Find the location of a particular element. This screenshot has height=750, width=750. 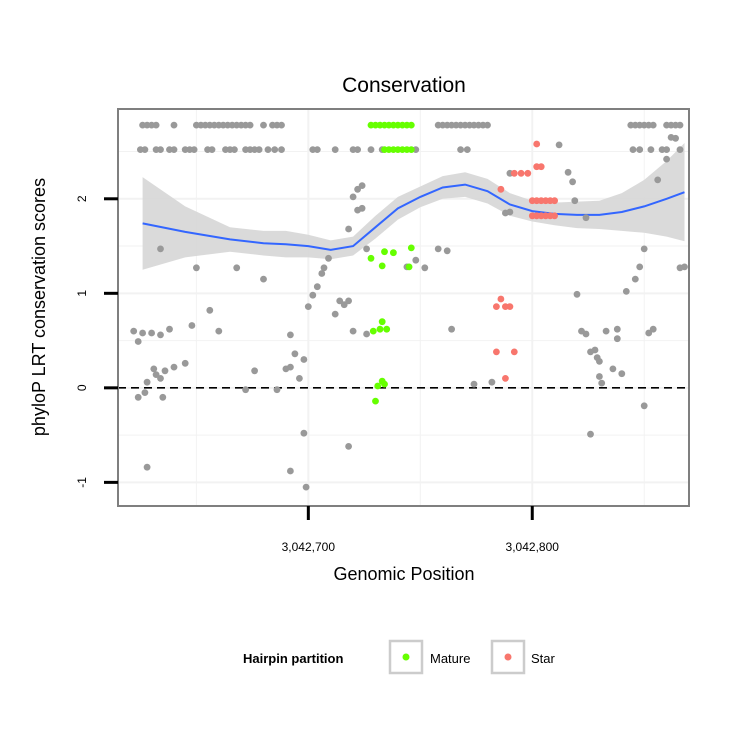

confidence-ribbon is located at coordinates (413, 206).